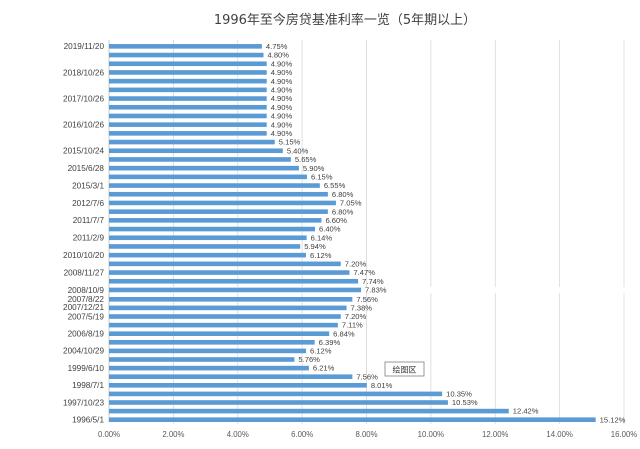  What do you see at coordinates (321, 255) in the screenshot?
I see `data-label: 6.12%` at bounding box center [321, 255].